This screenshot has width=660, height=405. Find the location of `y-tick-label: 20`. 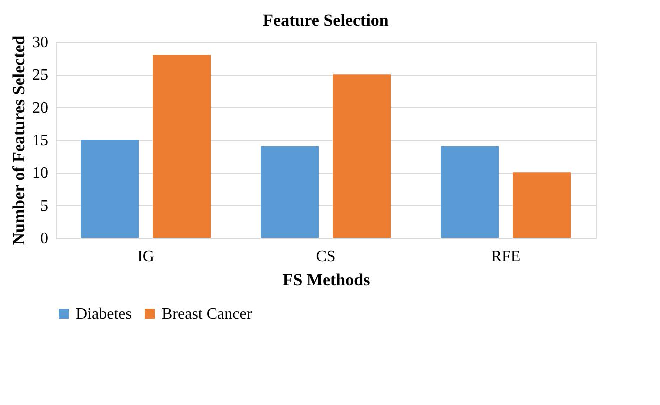

y-tick-label: 20 is located at coordinates (40, 108).